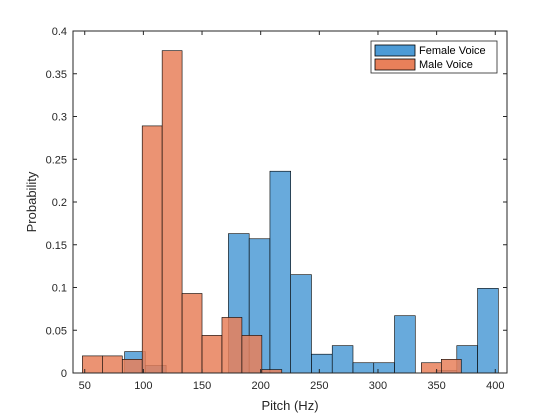  I want to click on legend-label-female: Female Voice, so click(452, 51).